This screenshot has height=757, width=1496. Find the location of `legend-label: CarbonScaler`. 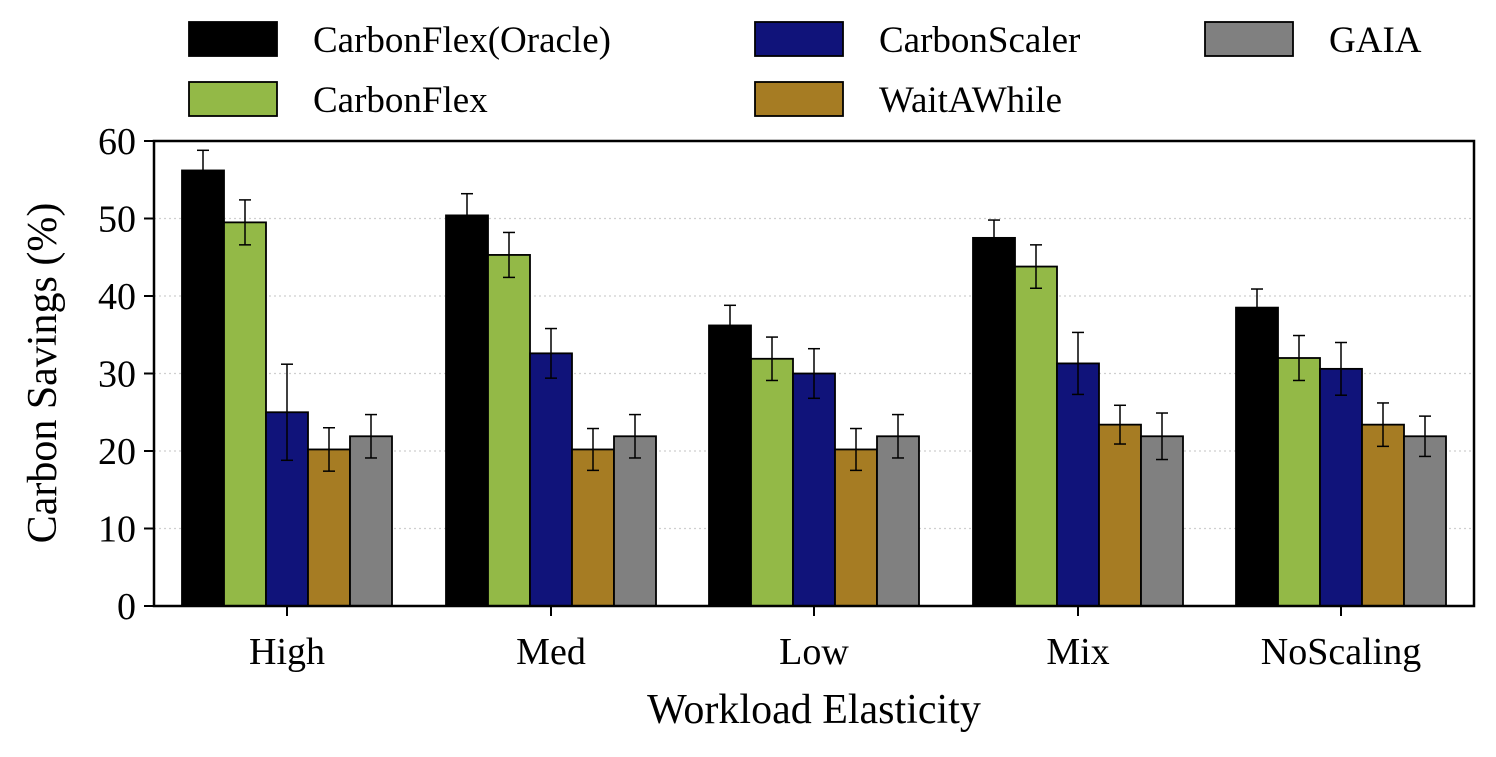

legend-label: CarbonScaler is located at coordinates (979, 40).